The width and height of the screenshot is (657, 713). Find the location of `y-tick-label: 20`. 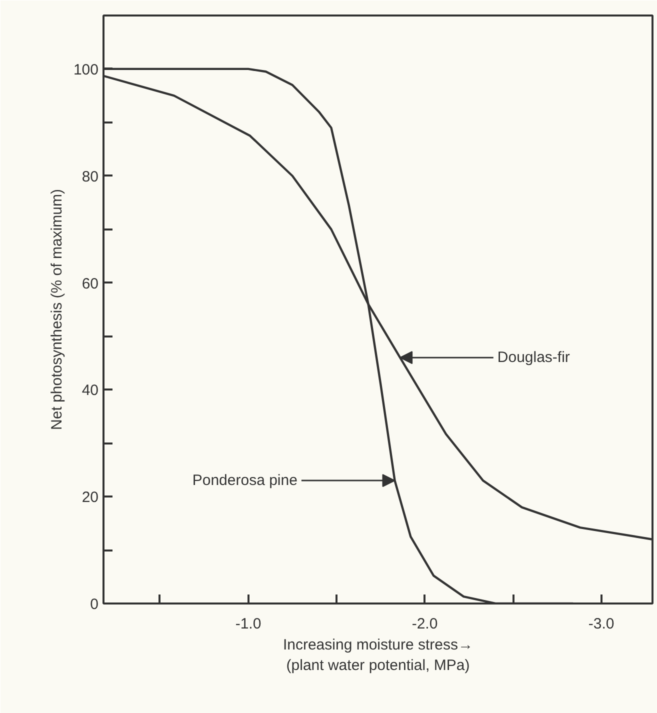

y-tick-label: 20 is located at coordinates (90, 497).